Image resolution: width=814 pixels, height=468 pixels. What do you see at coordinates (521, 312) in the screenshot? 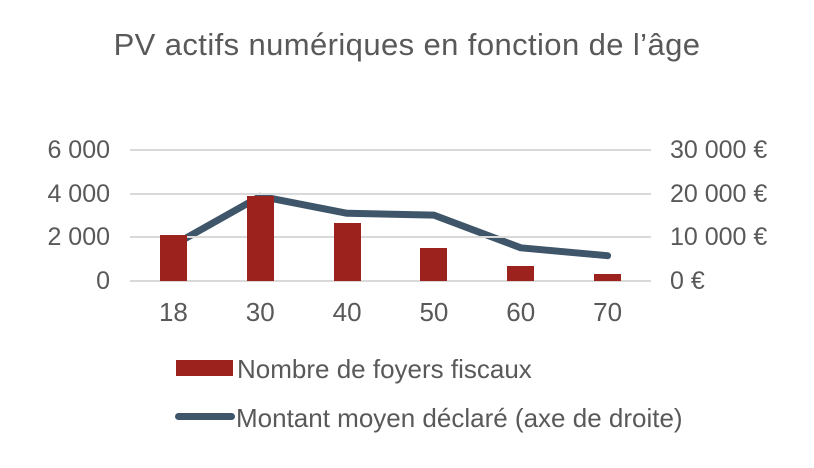
I see `x-axis-label-60: 60` at bounding box center [521, 312].